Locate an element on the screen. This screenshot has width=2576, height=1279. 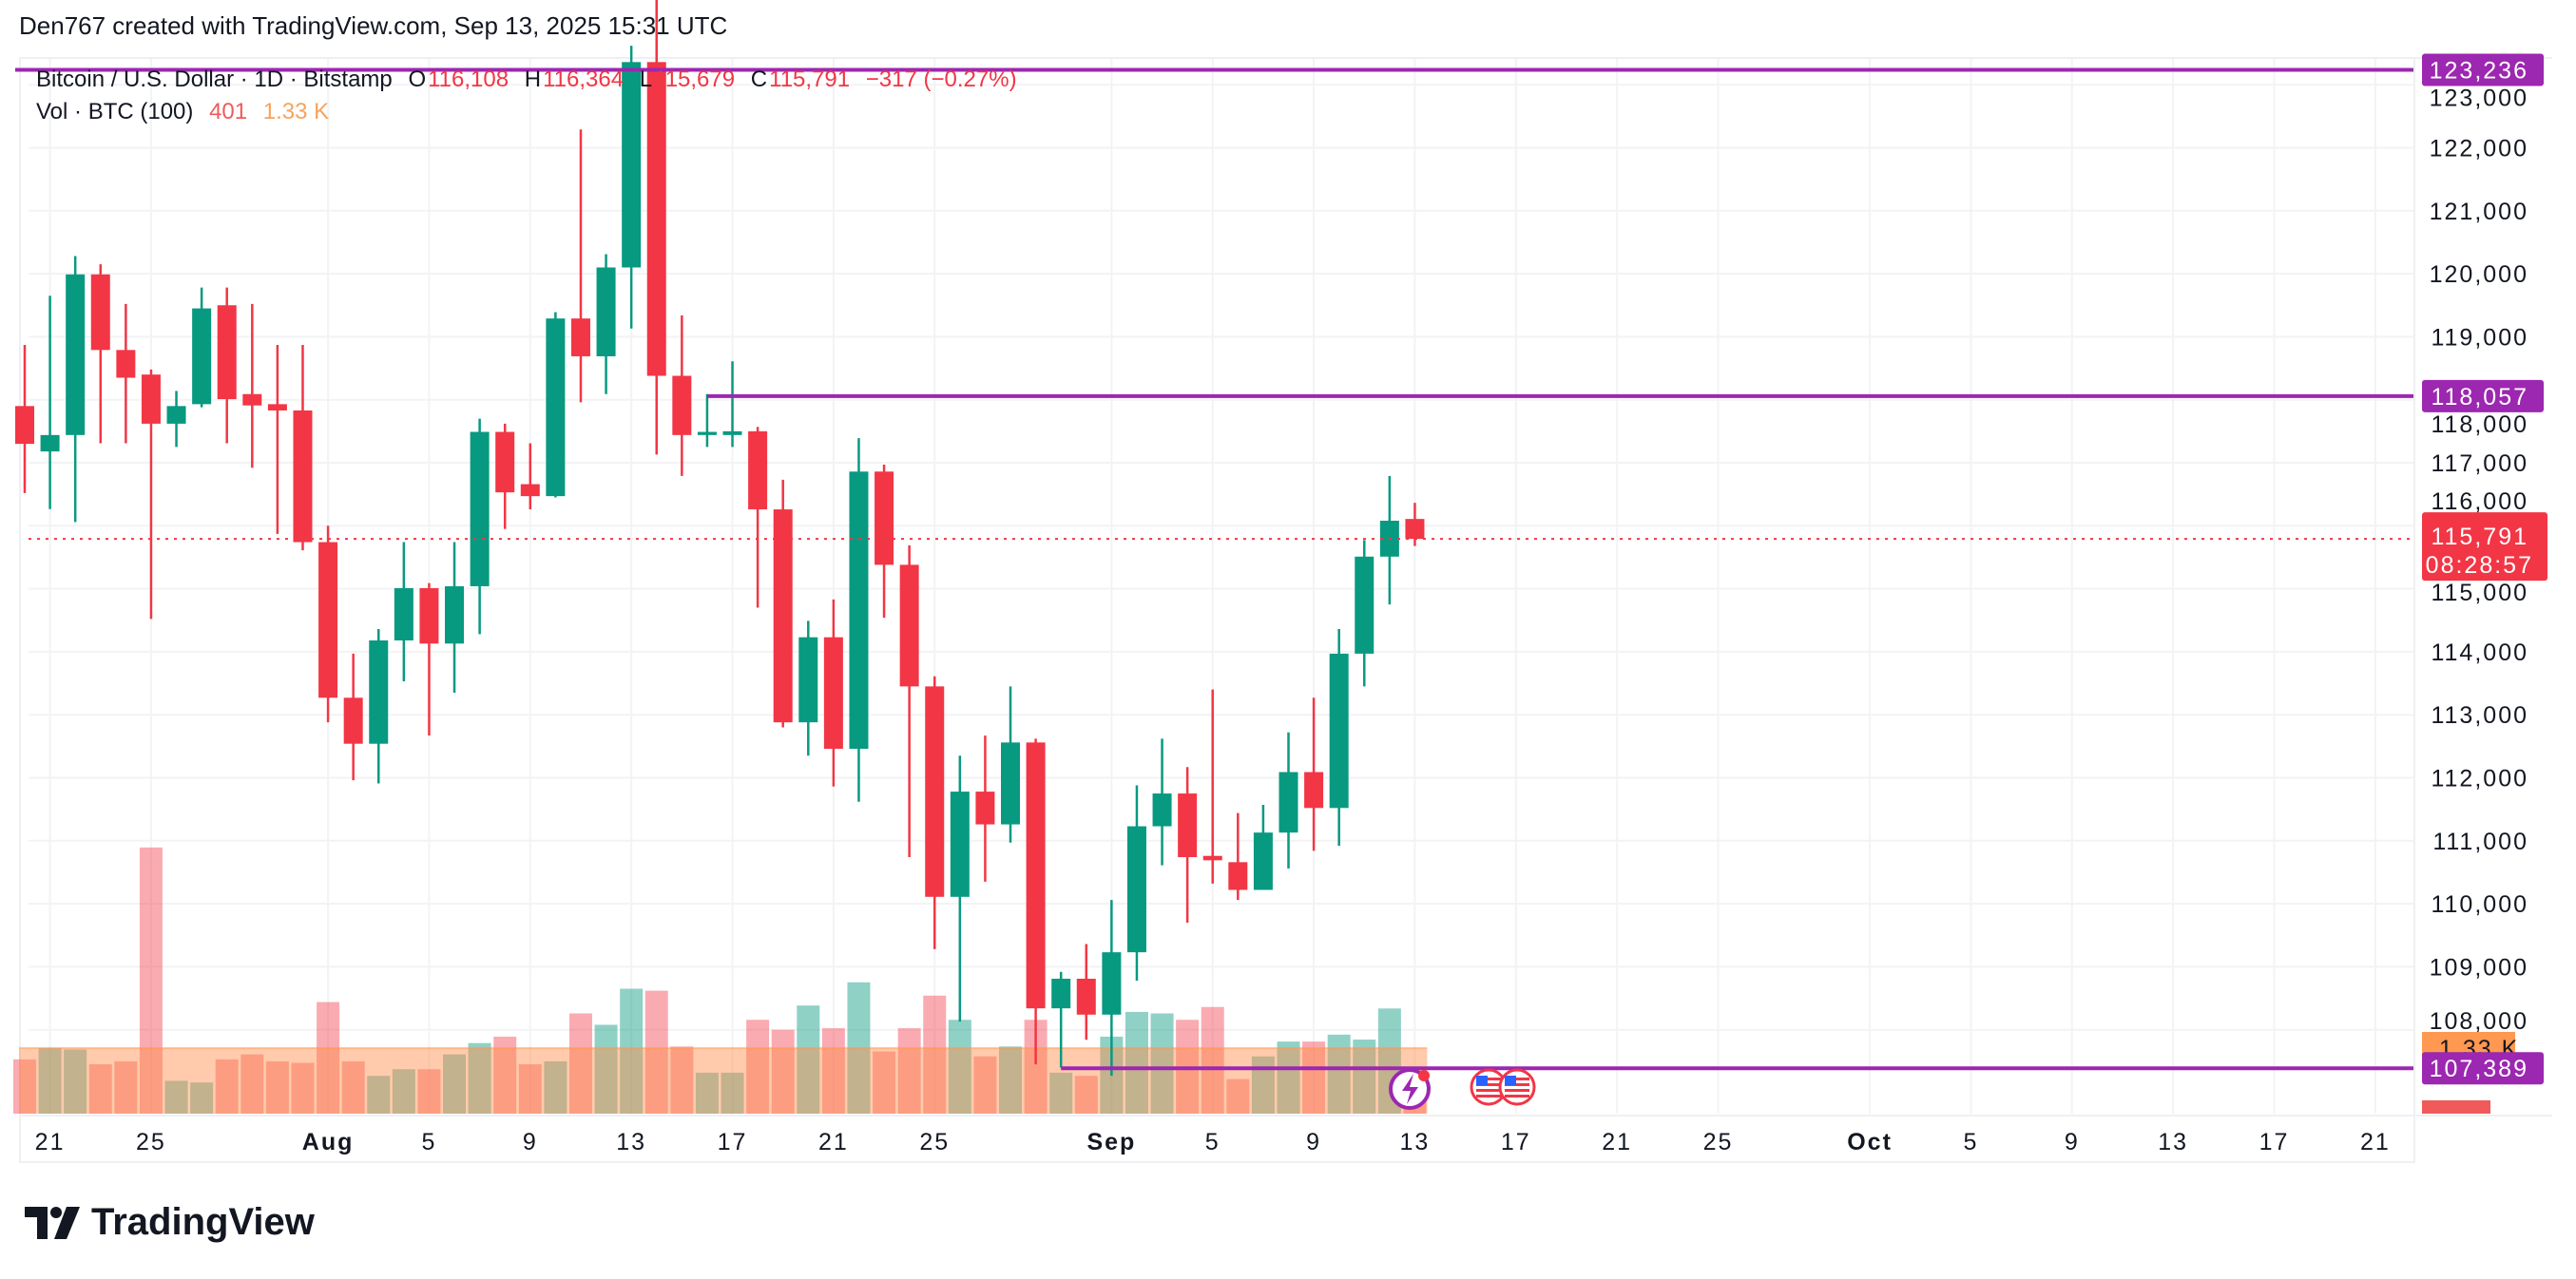
close-label: C is located at coordinates (759, 79).